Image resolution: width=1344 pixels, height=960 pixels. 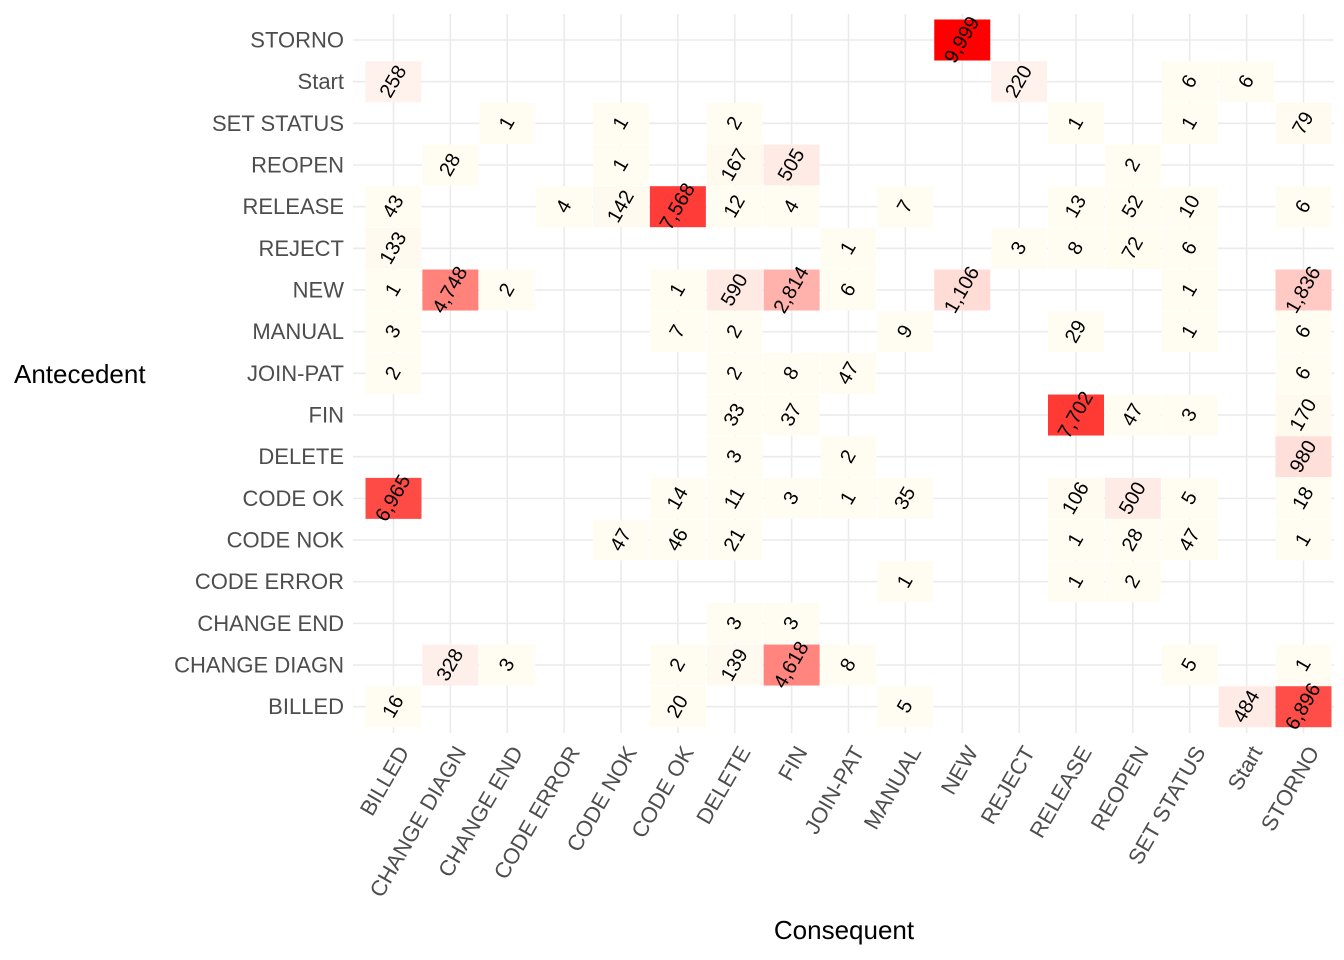 I want to click on heatmap-cell-delete-to-storno, so click(x=1303, y=457).